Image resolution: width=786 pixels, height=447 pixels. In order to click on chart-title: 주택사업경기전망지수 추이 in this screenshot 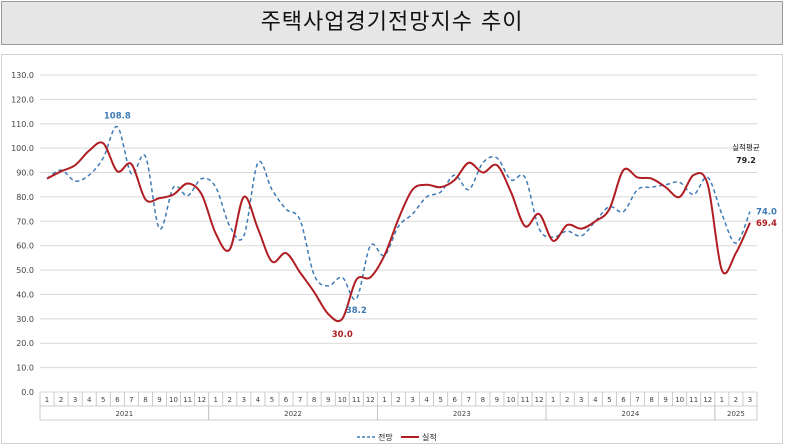, I will do `click(392, 22)`.